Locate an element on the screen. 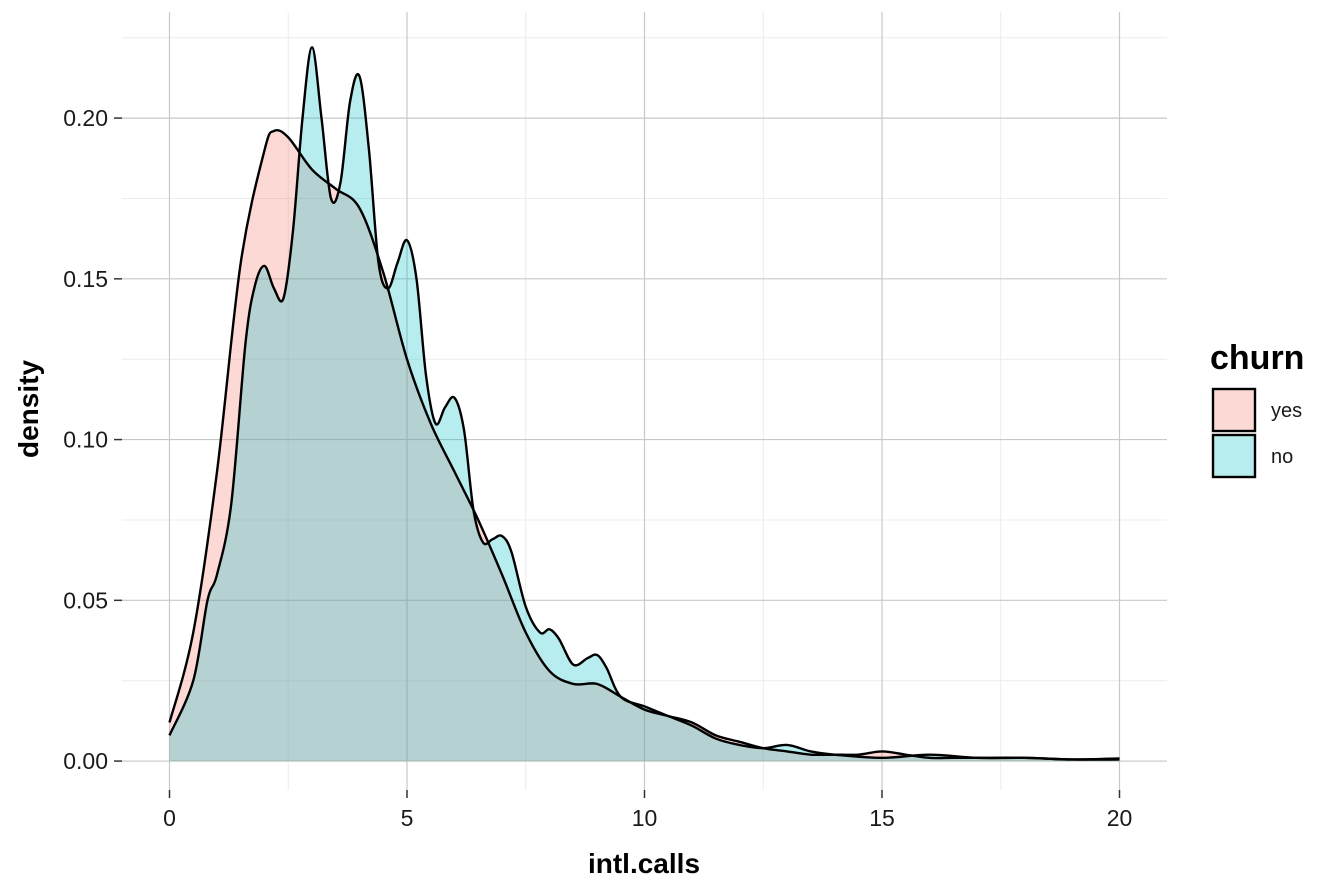 The width and height of the screenshot is (1344, 895). y-tick-label: 0.00 is located at coordinates (85, 761).